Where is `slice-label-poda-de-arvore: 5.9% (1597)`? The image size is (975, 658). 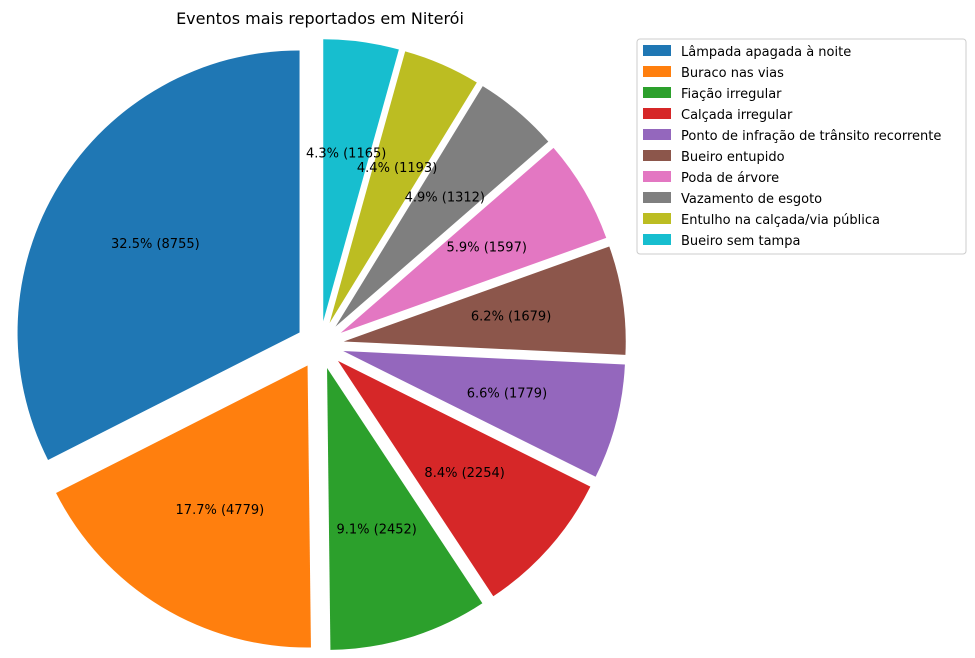
slice-label-poda-de-arvore: 5.9% (1597) is located at coordinates (487, 247).